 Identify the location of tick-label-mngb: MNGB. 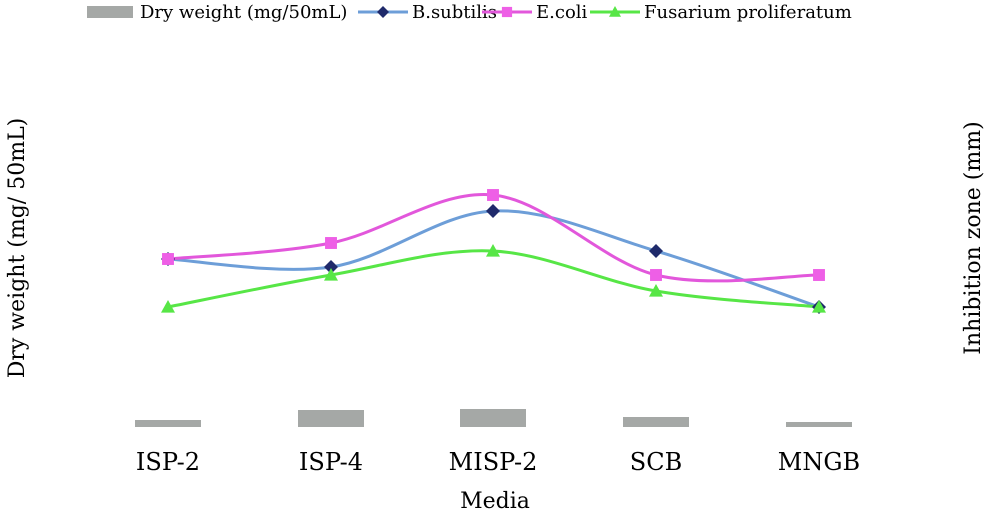
(819, 462).